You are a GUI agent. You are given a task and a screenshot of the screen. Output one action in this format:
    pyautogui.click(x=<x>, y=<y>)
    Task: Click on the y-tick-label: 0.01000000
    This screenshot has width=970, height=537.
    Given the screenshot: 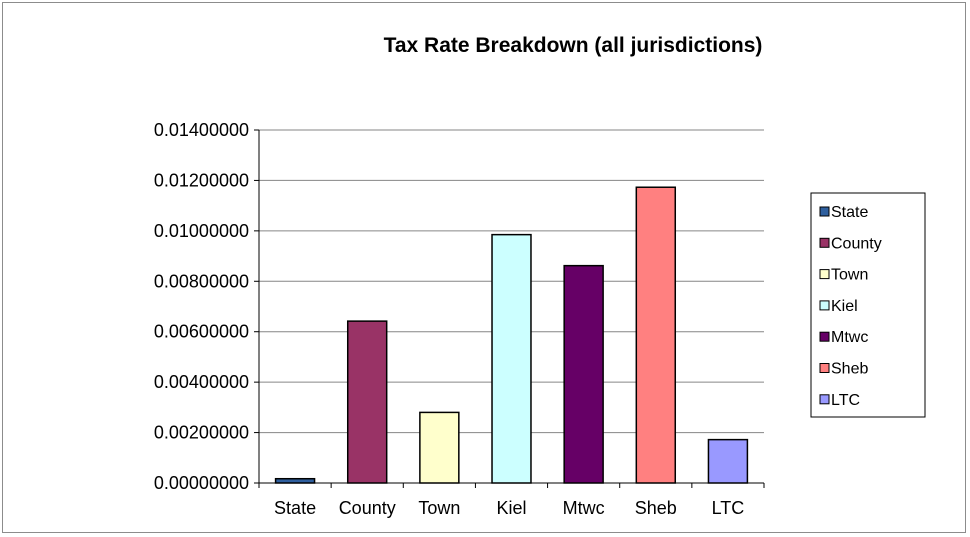 What is the action you would take?
    pyautogui.click(x=201, y=231)
    